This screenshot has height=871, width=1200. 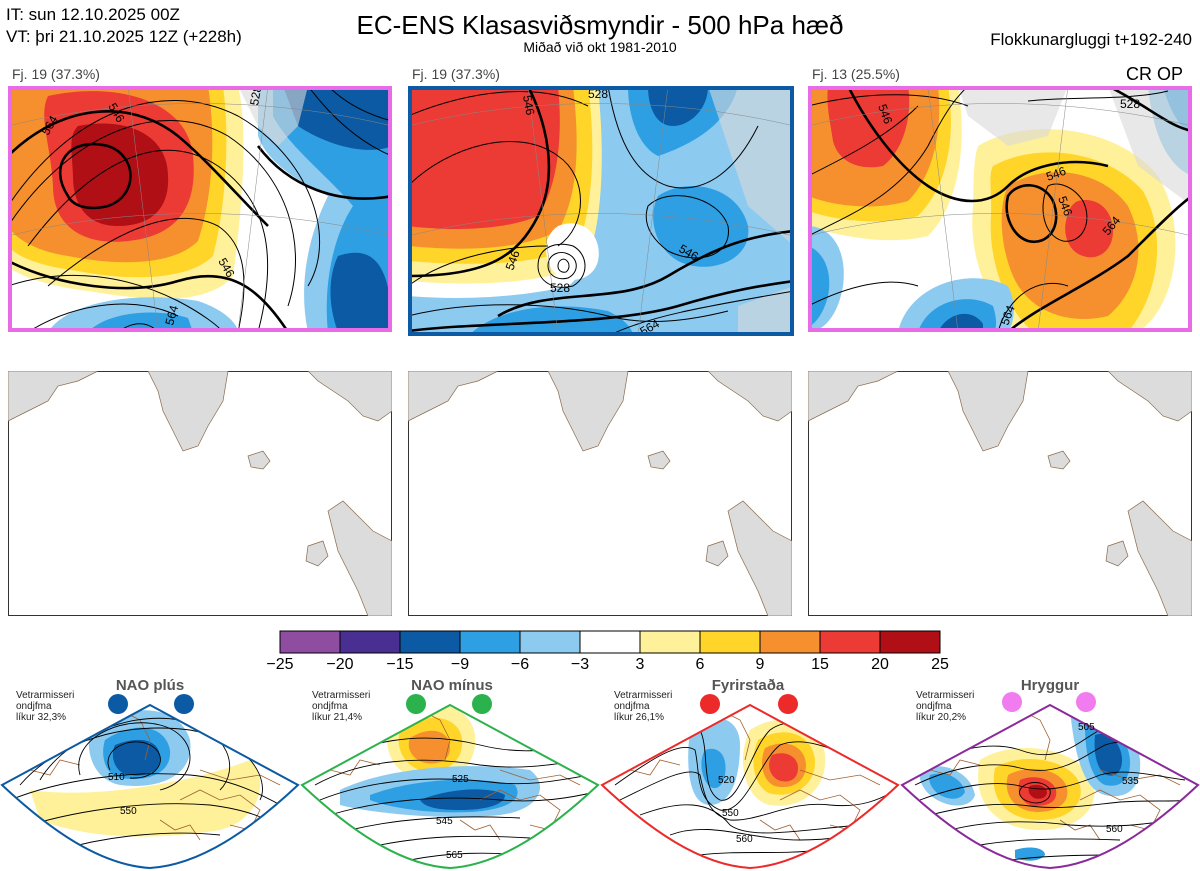 I want to click on cluster-2-frame, so click(x=601, y=211).